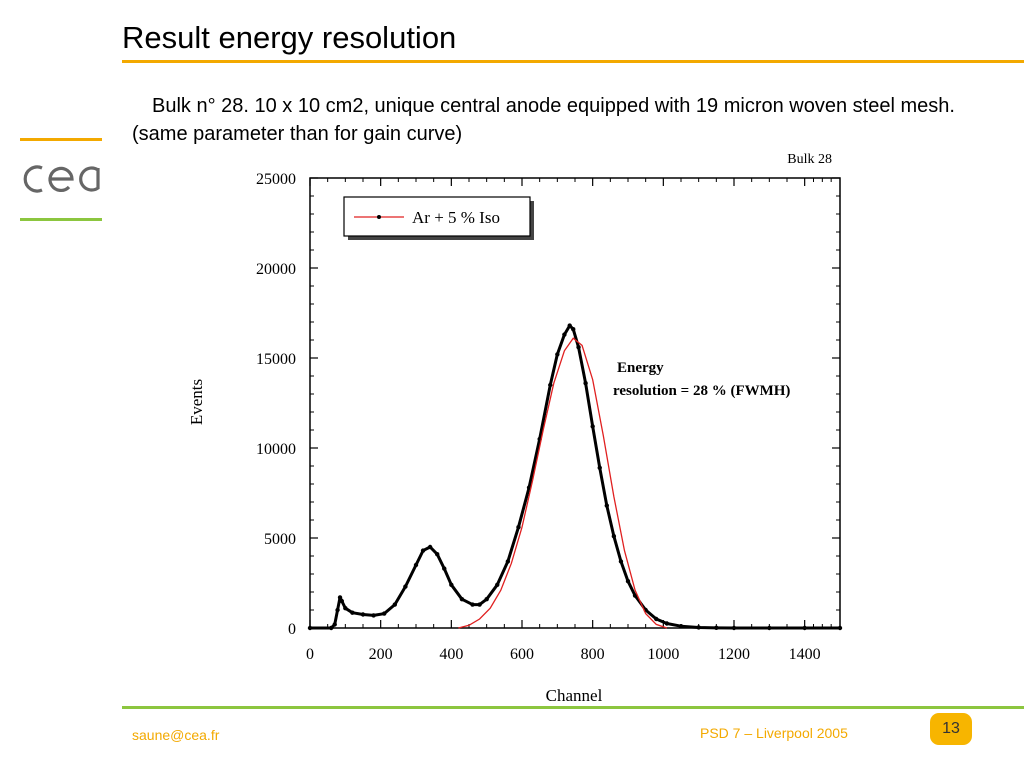  Describe the element at coordinates (456, 217) in the screenshot. I see `legend-label: Ar + 5 % Iso` at that location.